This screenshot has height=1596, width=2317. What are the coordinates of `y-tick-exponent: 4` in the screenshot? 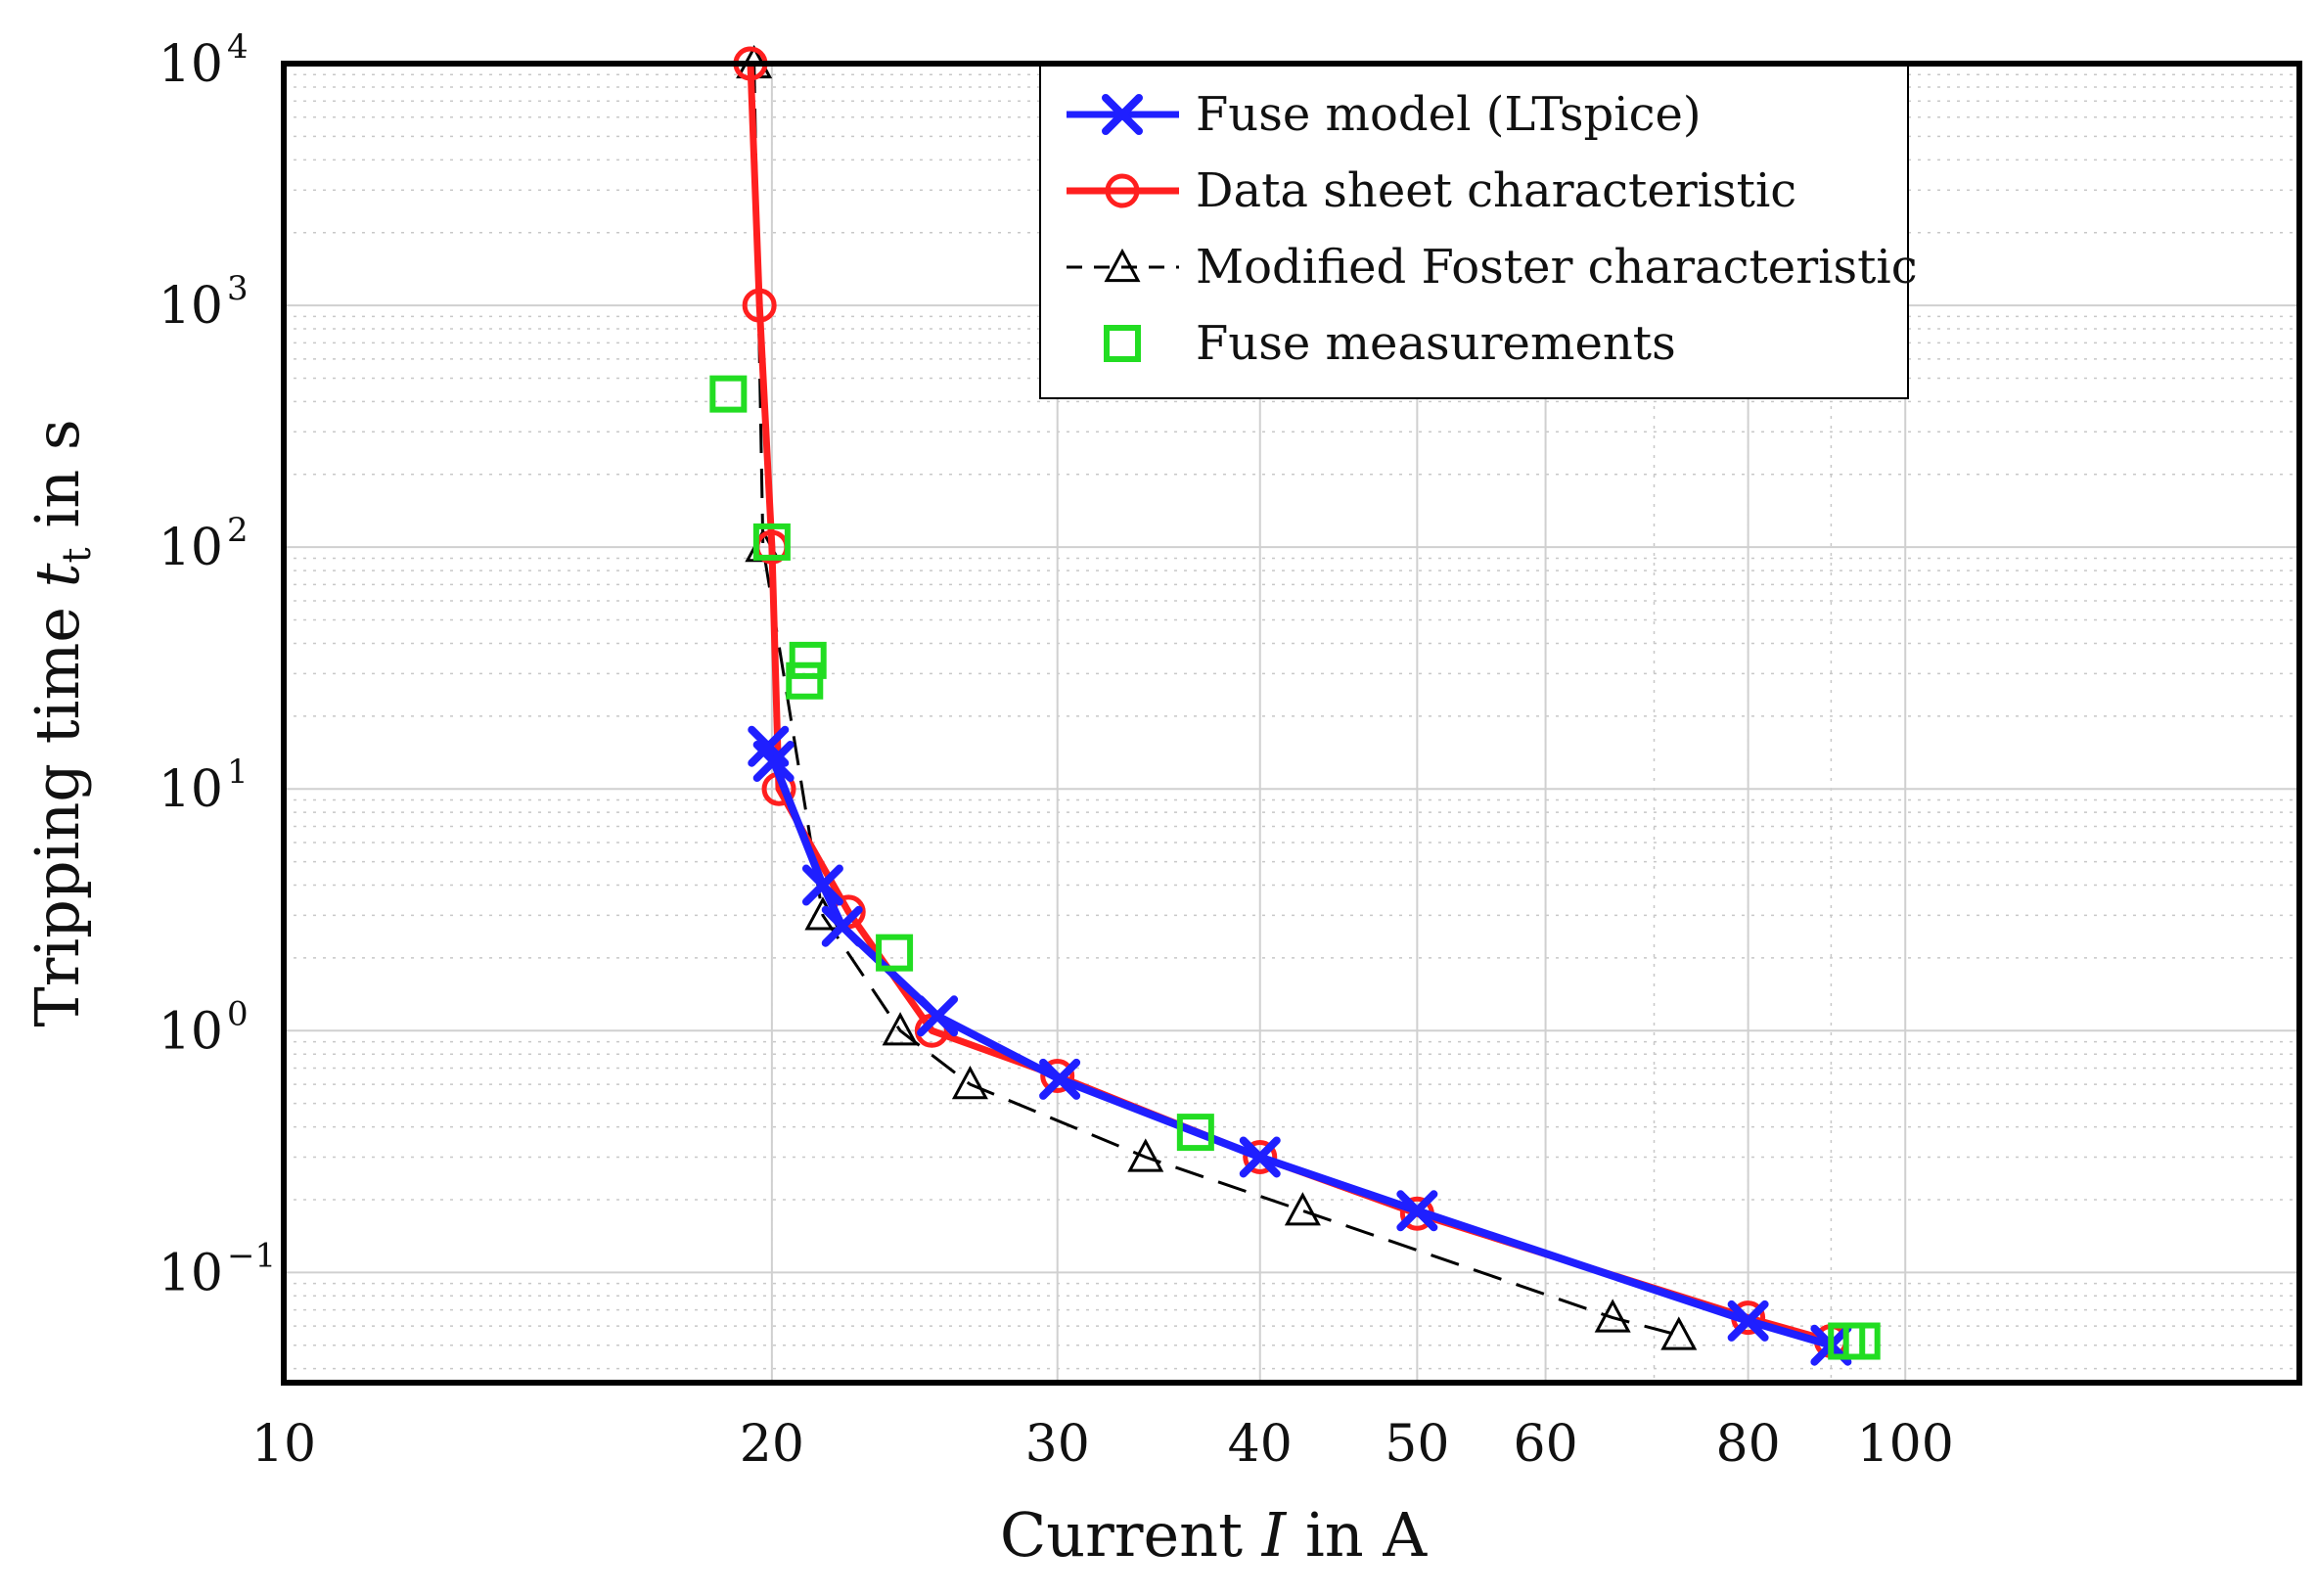 It's located at (238, 47).